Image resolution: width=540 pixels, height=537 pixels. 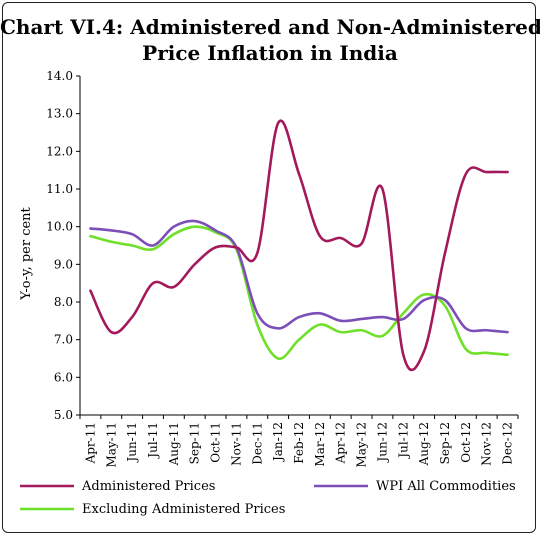 What do you see at coordinates (403, 441) in the screenshot?
I see `x-tick-label: Jul-12` at bounding box center [403, 441].